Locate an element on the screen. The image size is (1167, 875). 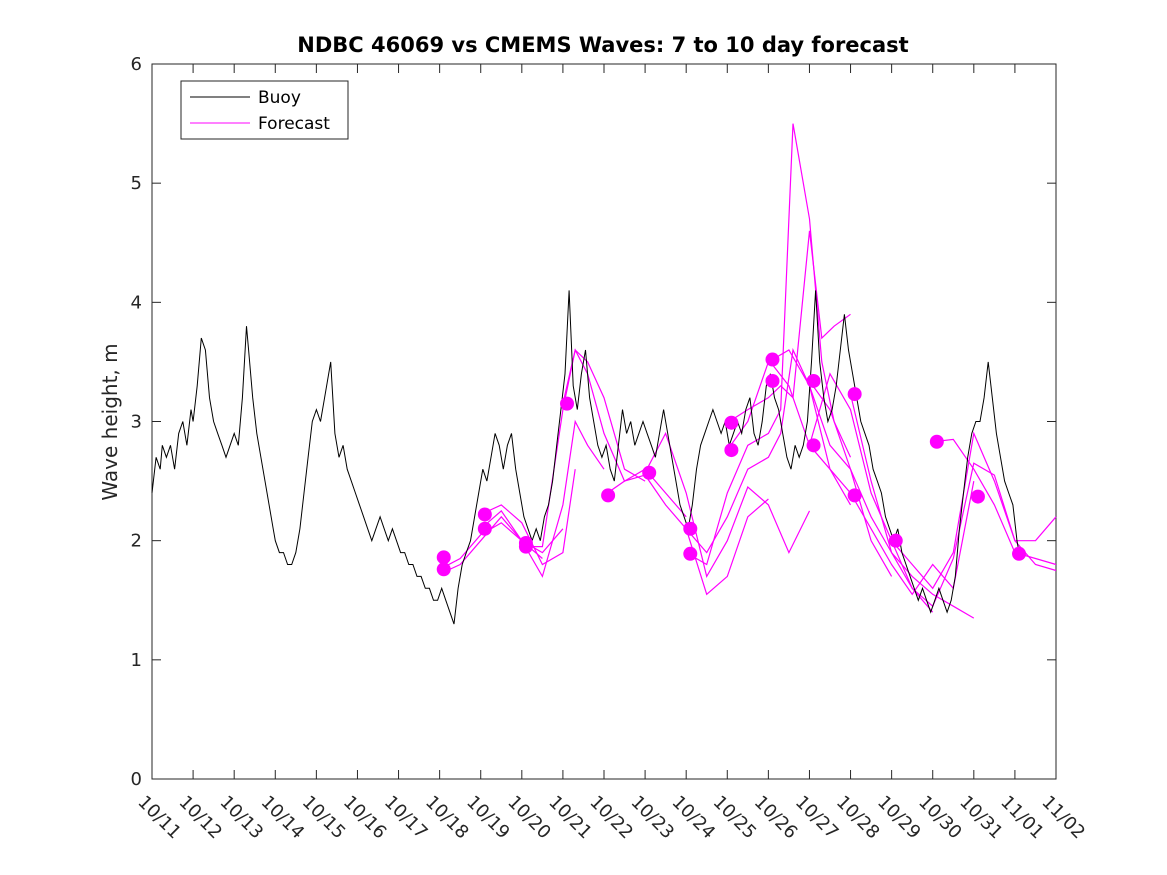
y-tick-label: 3 is located at coordinates (136, 422).